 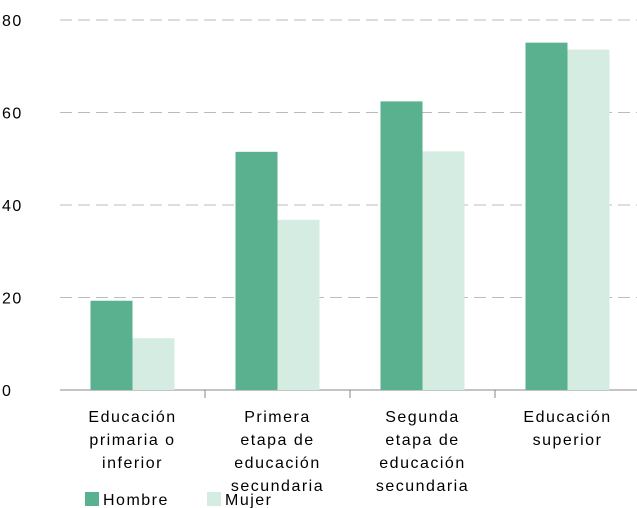 What do you see at coordinates (7, 391) in the screenshot?
I see `y-tick-label: 0` at bounding box center [7, 391].